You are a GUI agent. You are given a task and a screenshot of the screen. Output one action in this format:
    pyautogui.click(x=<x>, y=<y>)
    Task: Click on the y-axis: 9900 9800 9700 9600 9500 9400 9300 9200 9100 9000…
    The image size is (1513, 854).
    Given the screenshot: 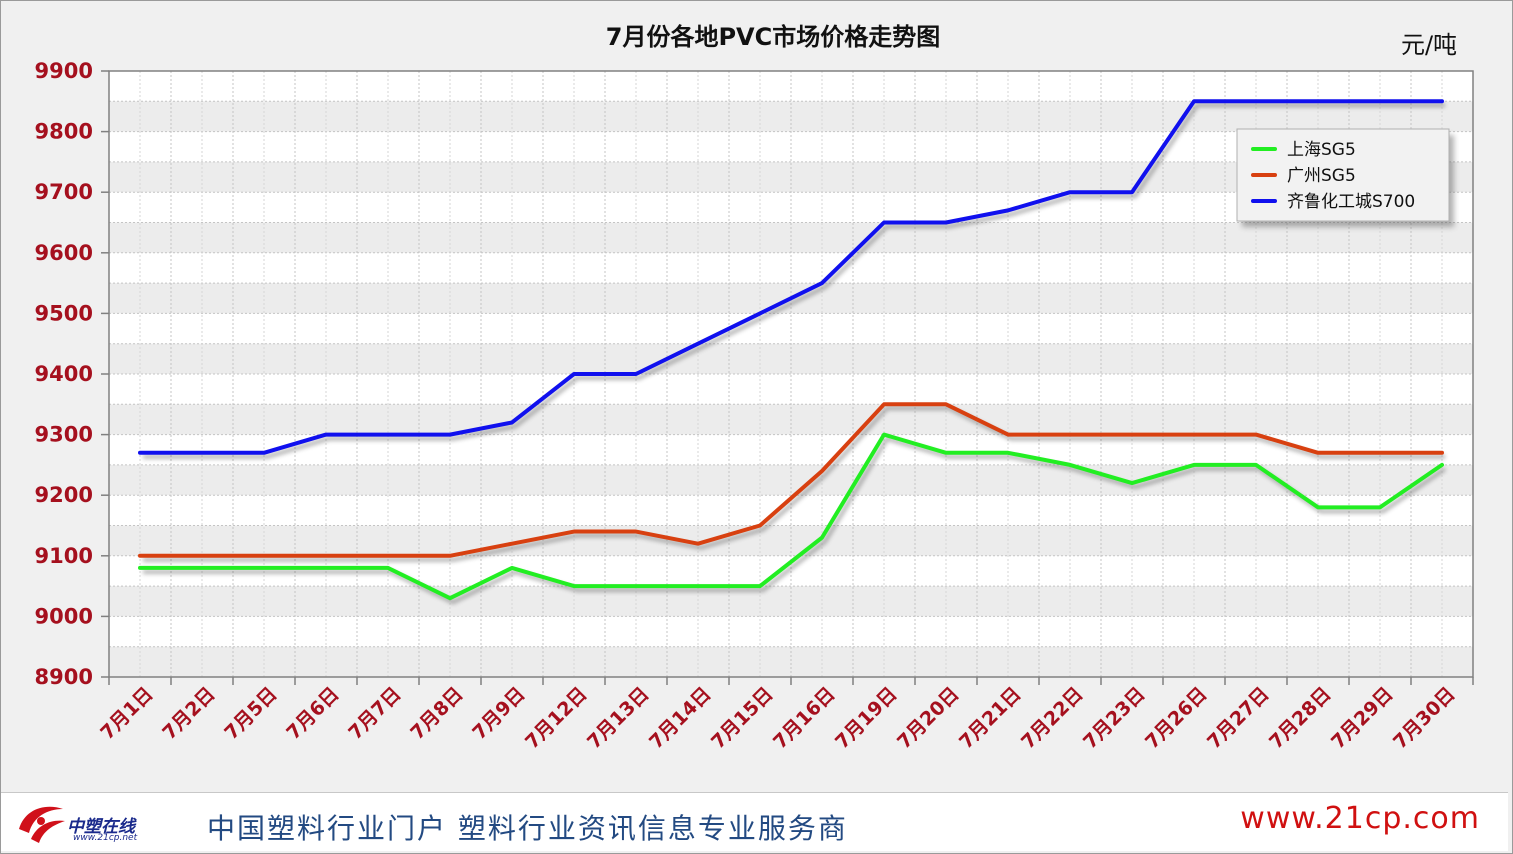 What is the action you would take?
    pyautogui.click(x=72, y=374)
    